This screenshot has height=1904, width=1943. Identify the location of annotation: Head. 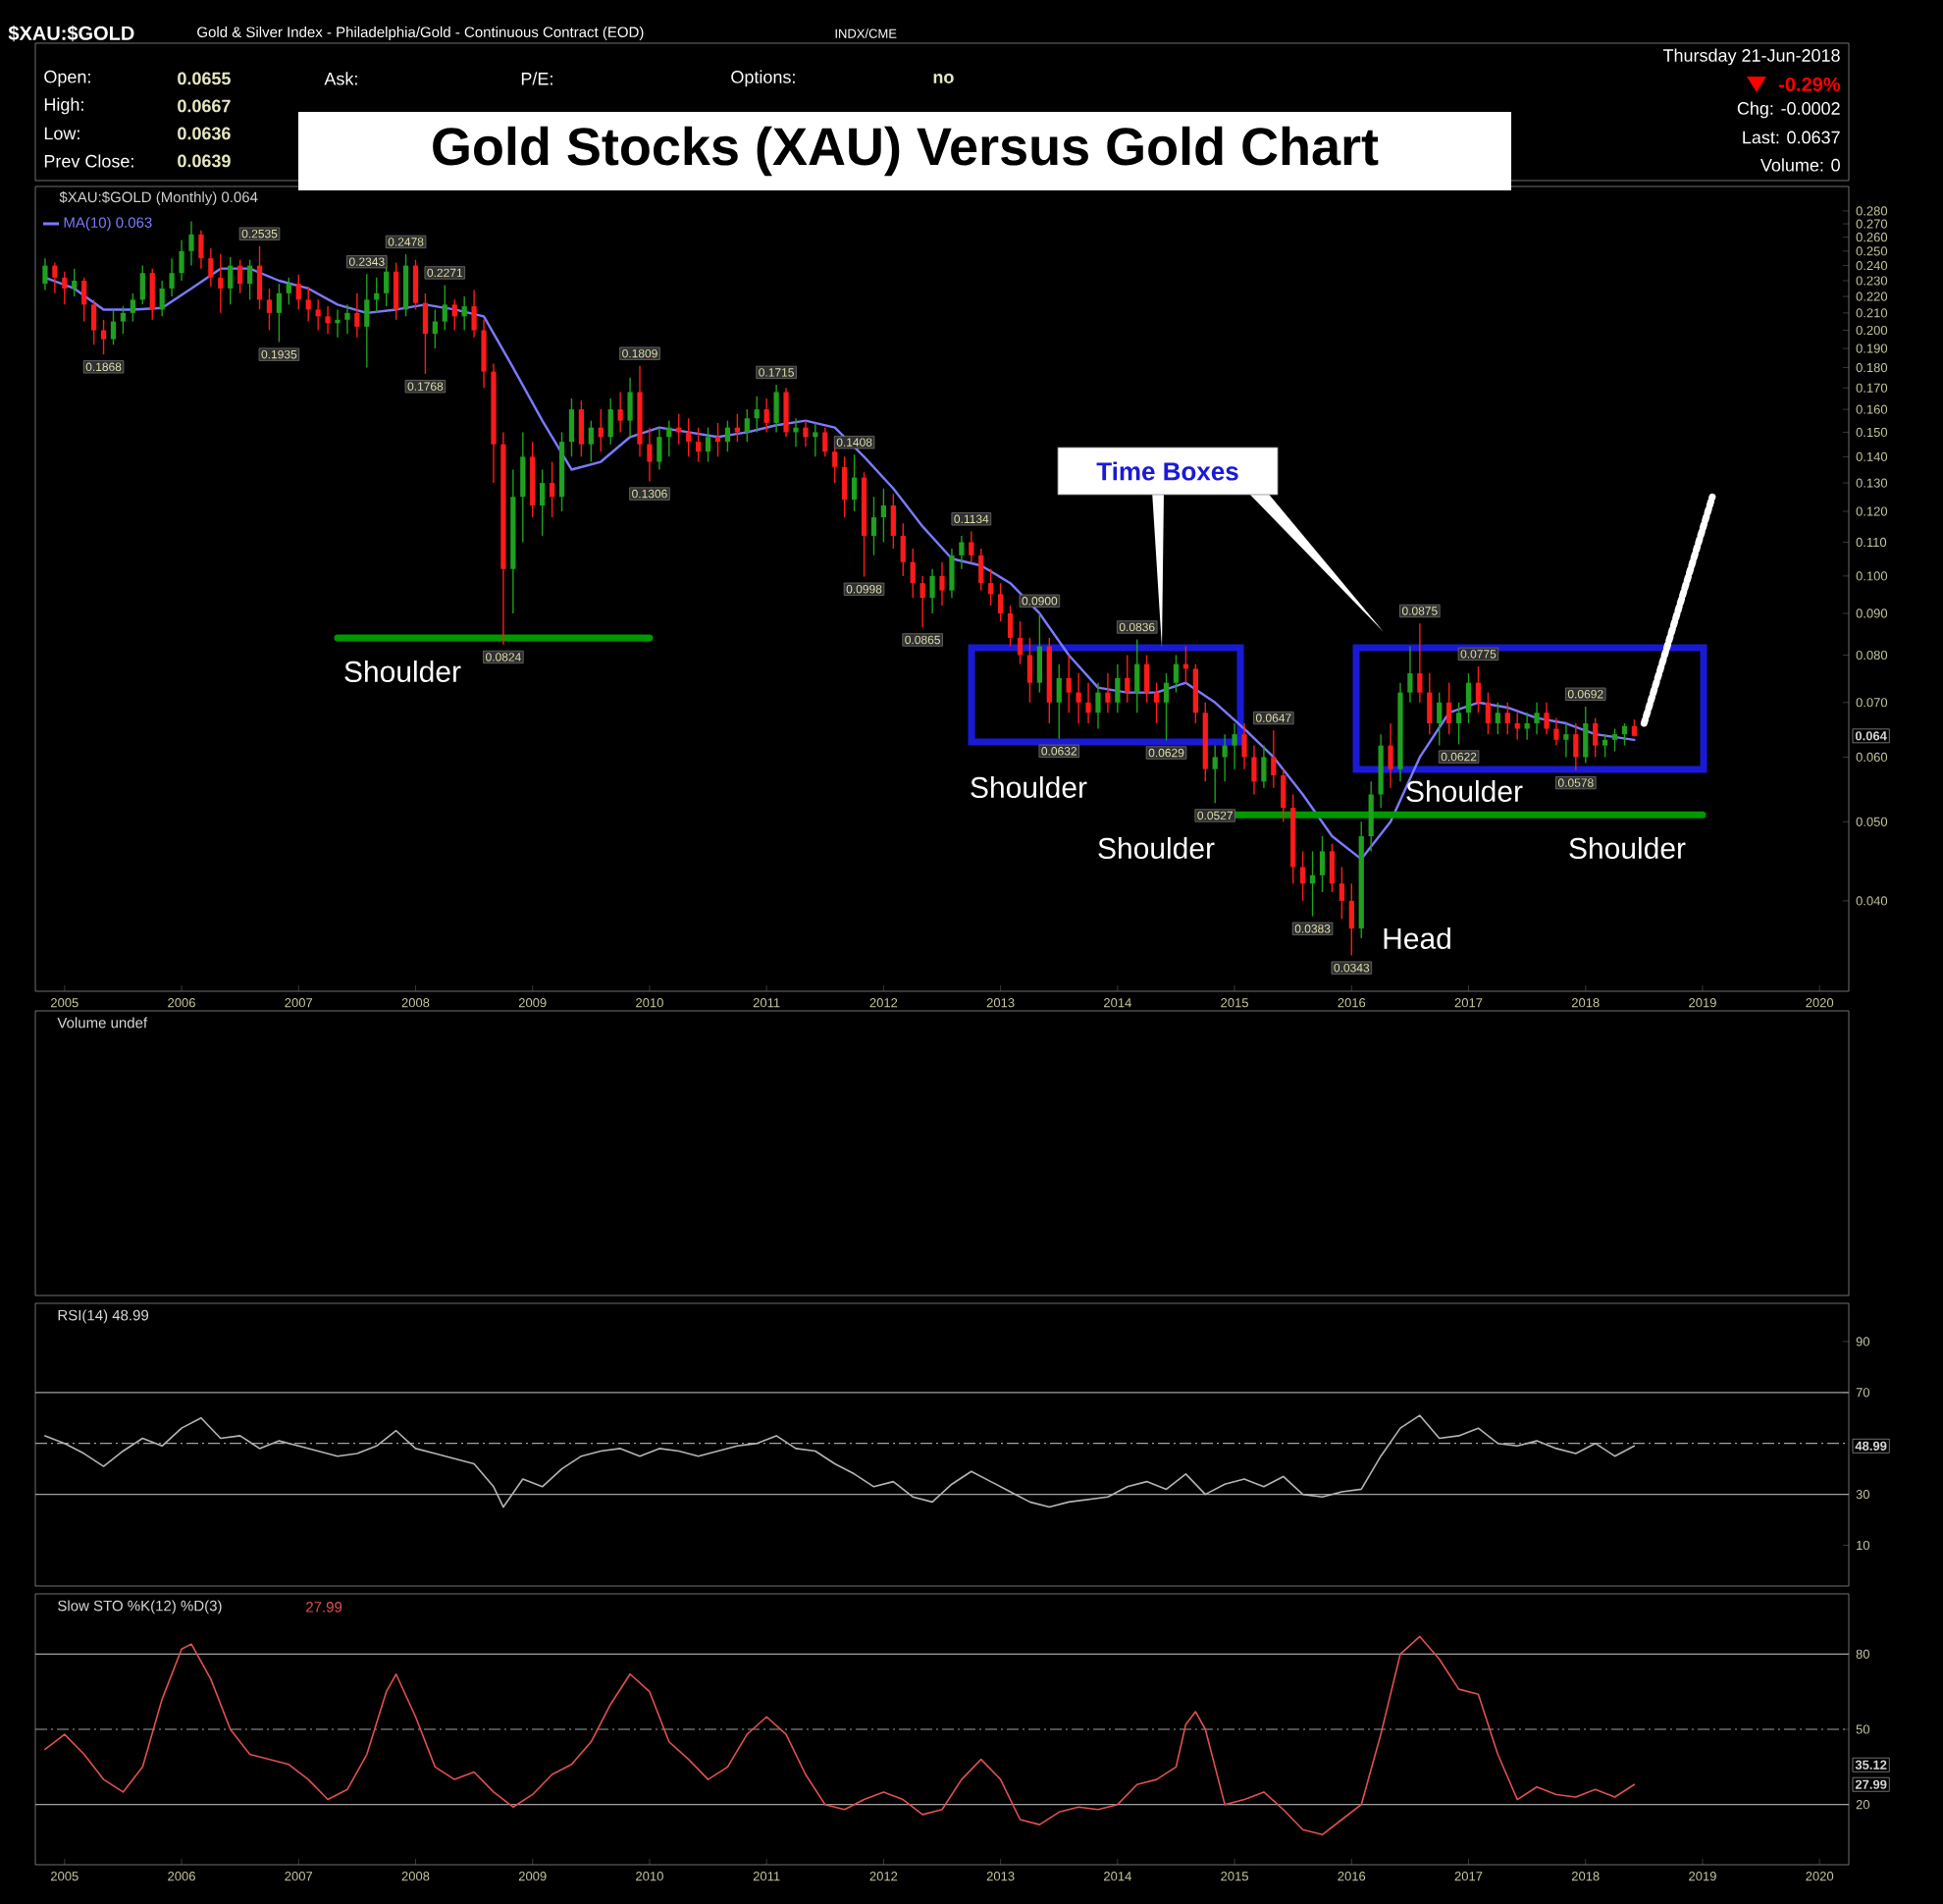
(1417, 937).